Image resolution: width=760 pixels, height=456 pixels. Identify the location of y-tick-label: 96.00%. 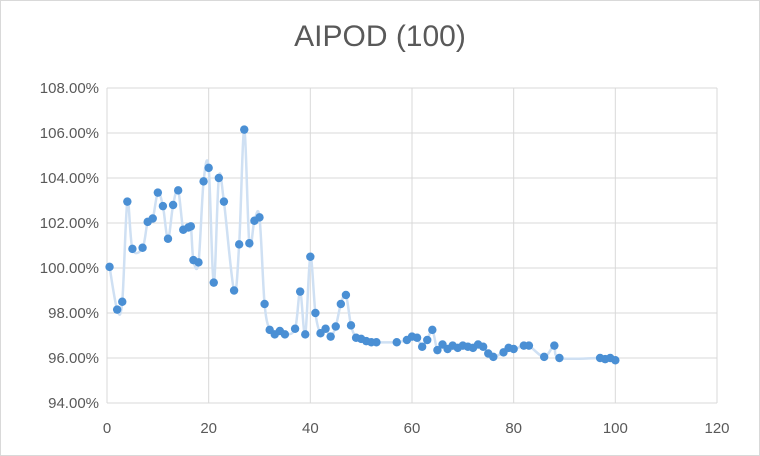
(73, 358).